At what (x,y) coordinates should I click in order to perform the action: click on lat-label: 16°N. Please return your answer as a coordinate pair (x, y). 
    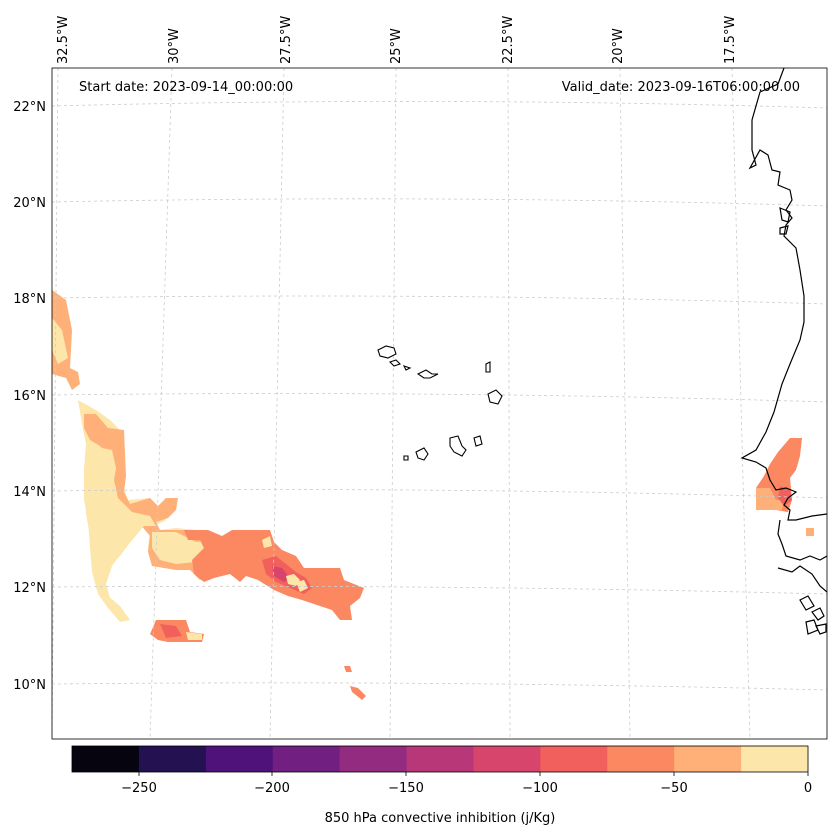
    Looking at the image, I should click on (29, 396).